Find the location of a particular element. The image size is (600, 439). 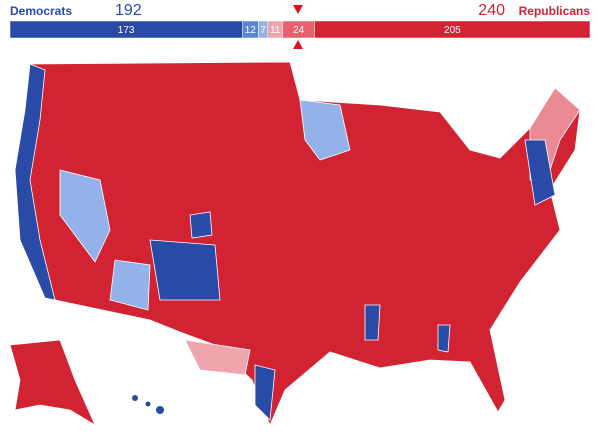

alaska is located at coordinates (52, 382).